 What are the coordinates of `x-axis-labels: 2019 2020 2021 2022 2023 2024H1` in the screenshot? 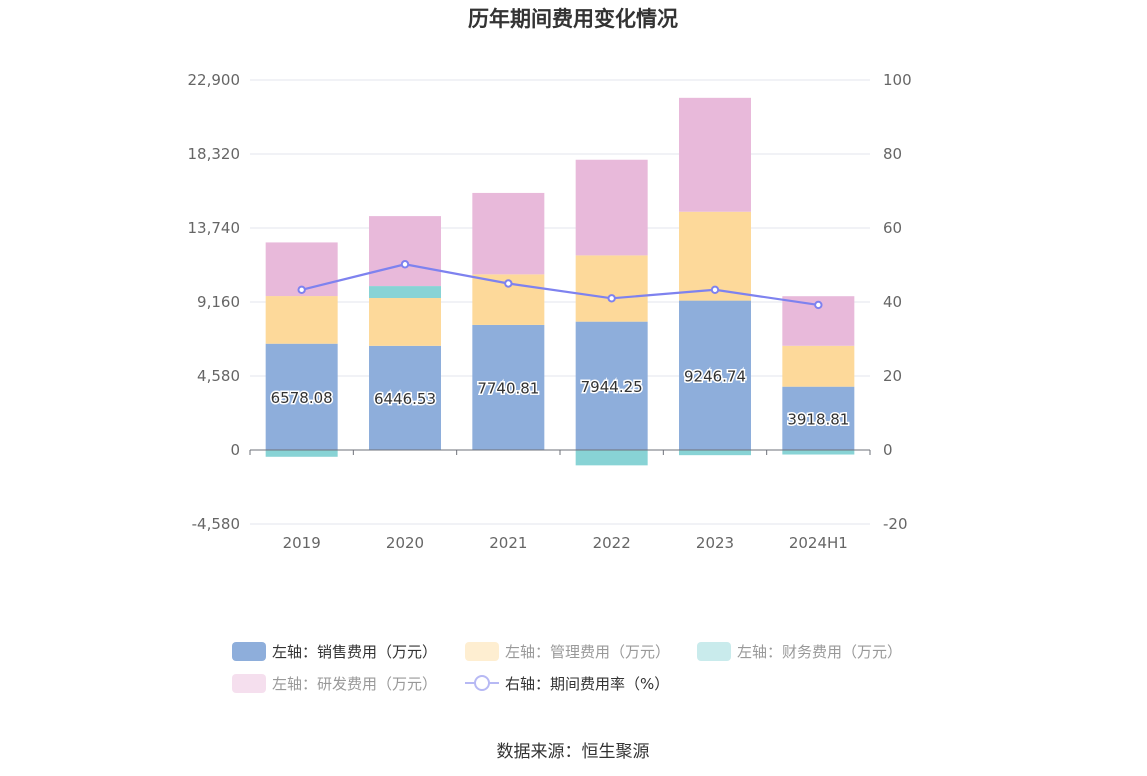 It's located at (565, 543).